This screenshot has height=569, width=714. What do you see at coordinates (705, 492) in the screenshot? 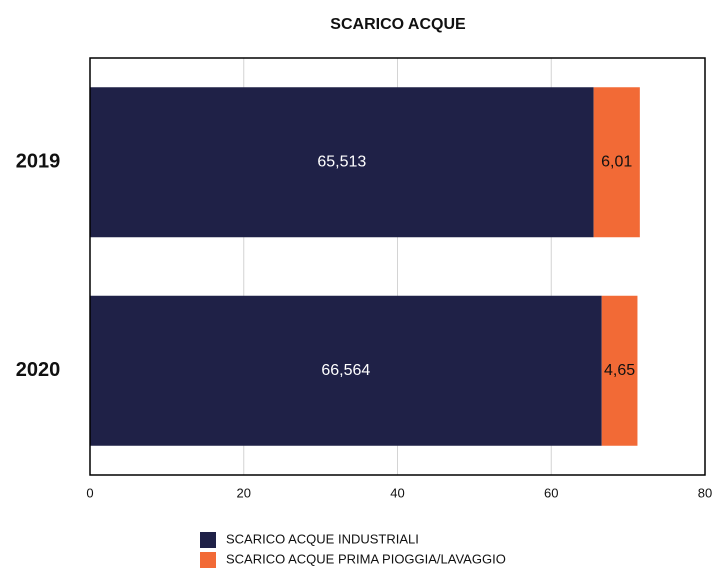
I see `x-tick-label: 80` at bounding box center [705, 492].